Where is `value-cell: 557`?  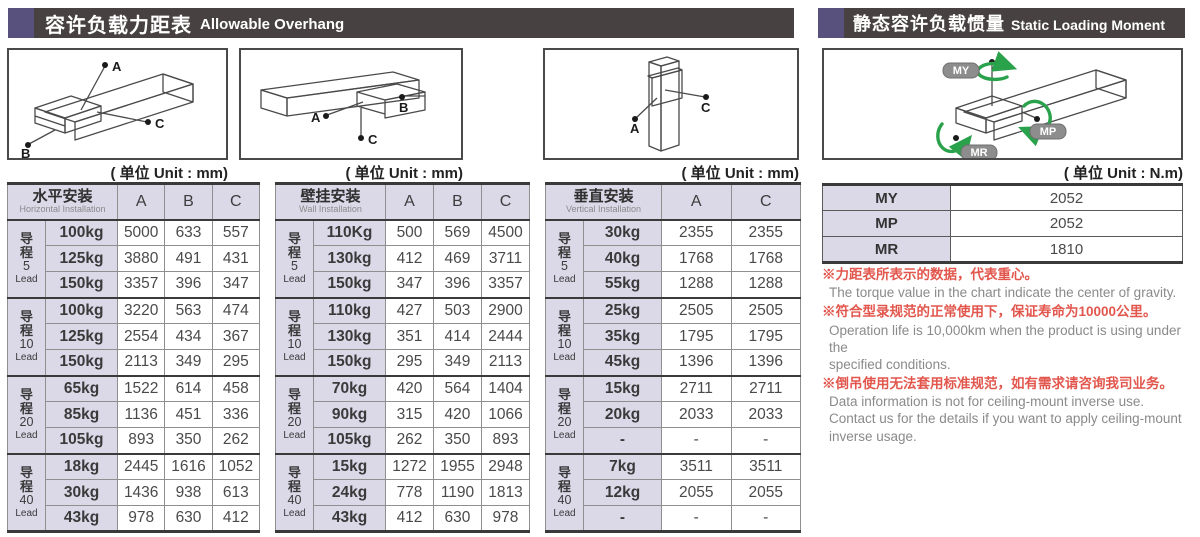 value-cell: 557 is located at coordinates (236, 232).